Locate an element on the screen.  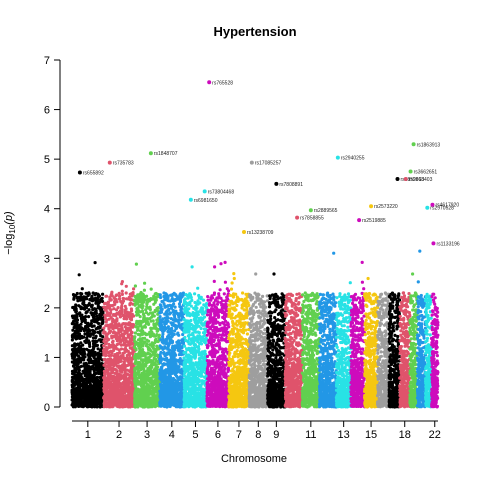
snp-label: rs1133196 is located at coordinates (447, 244).